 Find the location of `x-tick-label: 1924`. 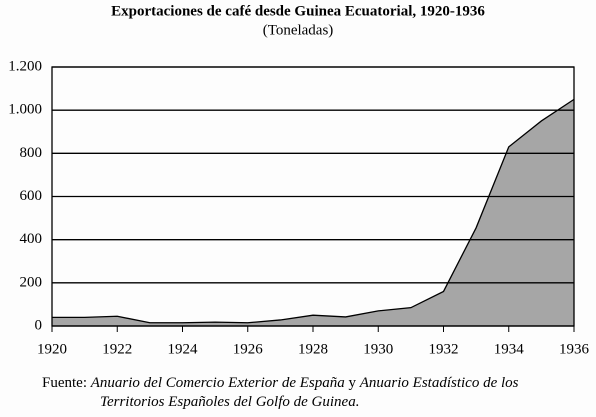

x-tick-label: 1924 is located at coordinates (183, 349).